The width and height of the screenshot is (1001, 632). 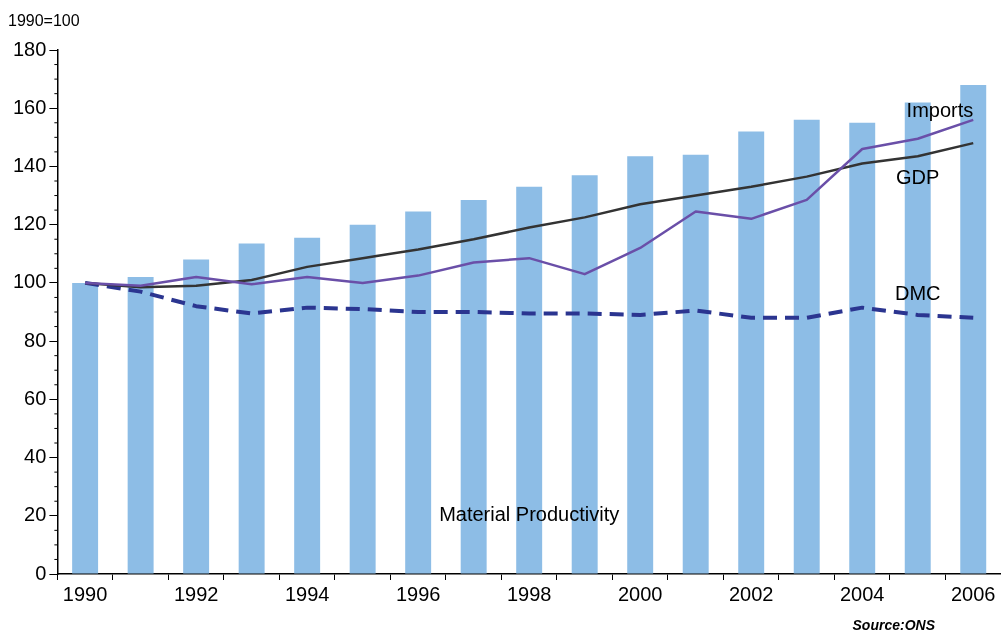 I want to click on x-tick-label: 2000, so click(x=640, y=593).